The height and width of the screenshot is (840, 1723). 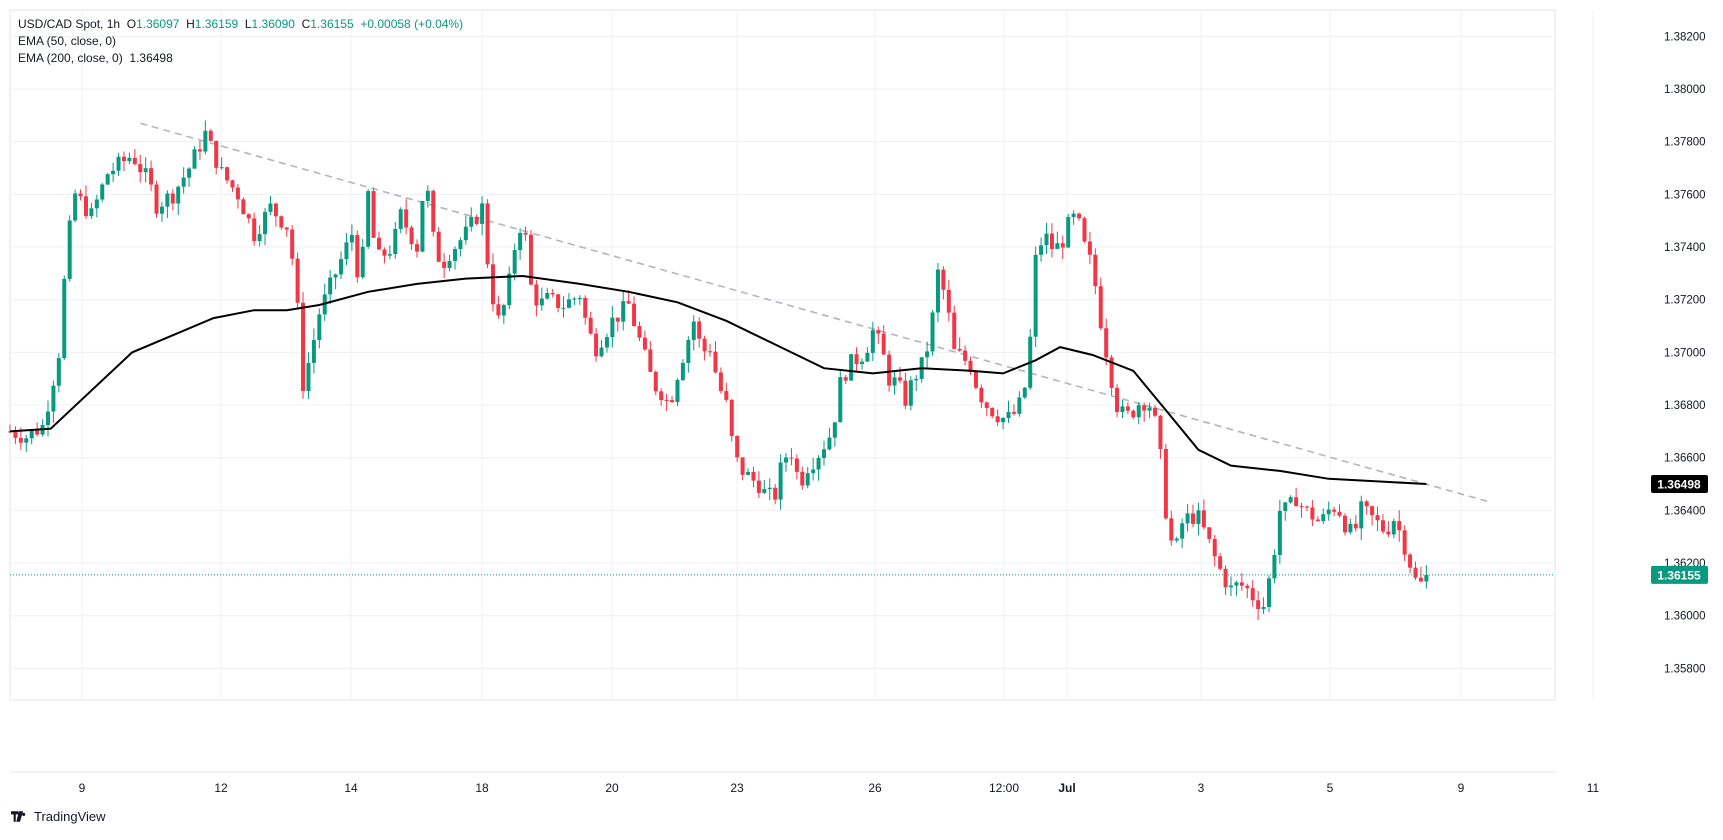 I want to click on x-tick-label: 9, so click(x=1461, y=788).